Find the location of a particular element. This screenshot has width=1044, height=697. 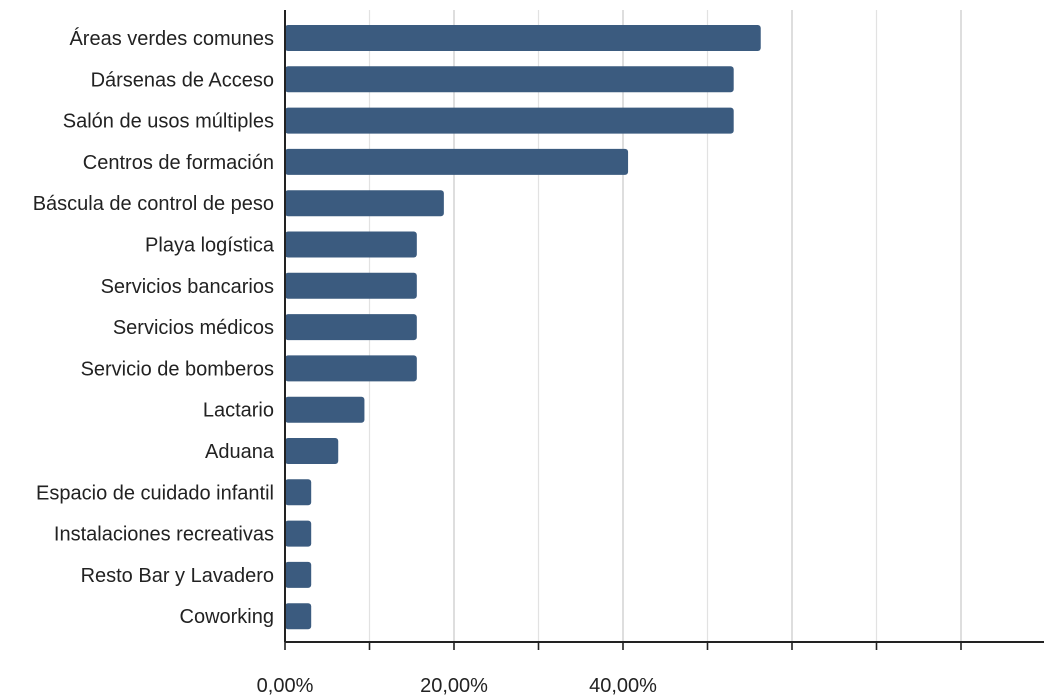

category-label: Espacio de cuidado infantil is located at coordinates (155, 493).